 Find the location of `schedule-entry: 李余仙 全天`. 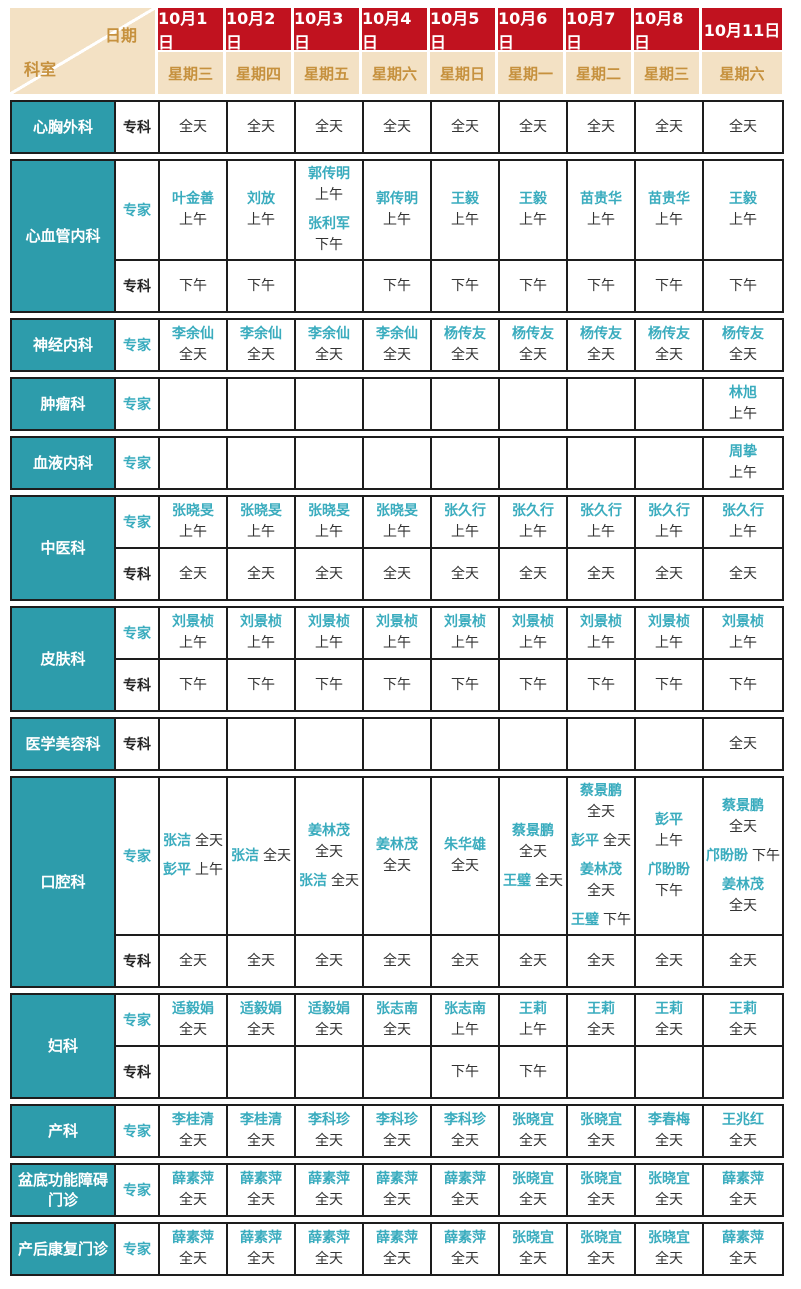

schedule-entry: 李余仙 全天 is located at coordinates (261, 345).